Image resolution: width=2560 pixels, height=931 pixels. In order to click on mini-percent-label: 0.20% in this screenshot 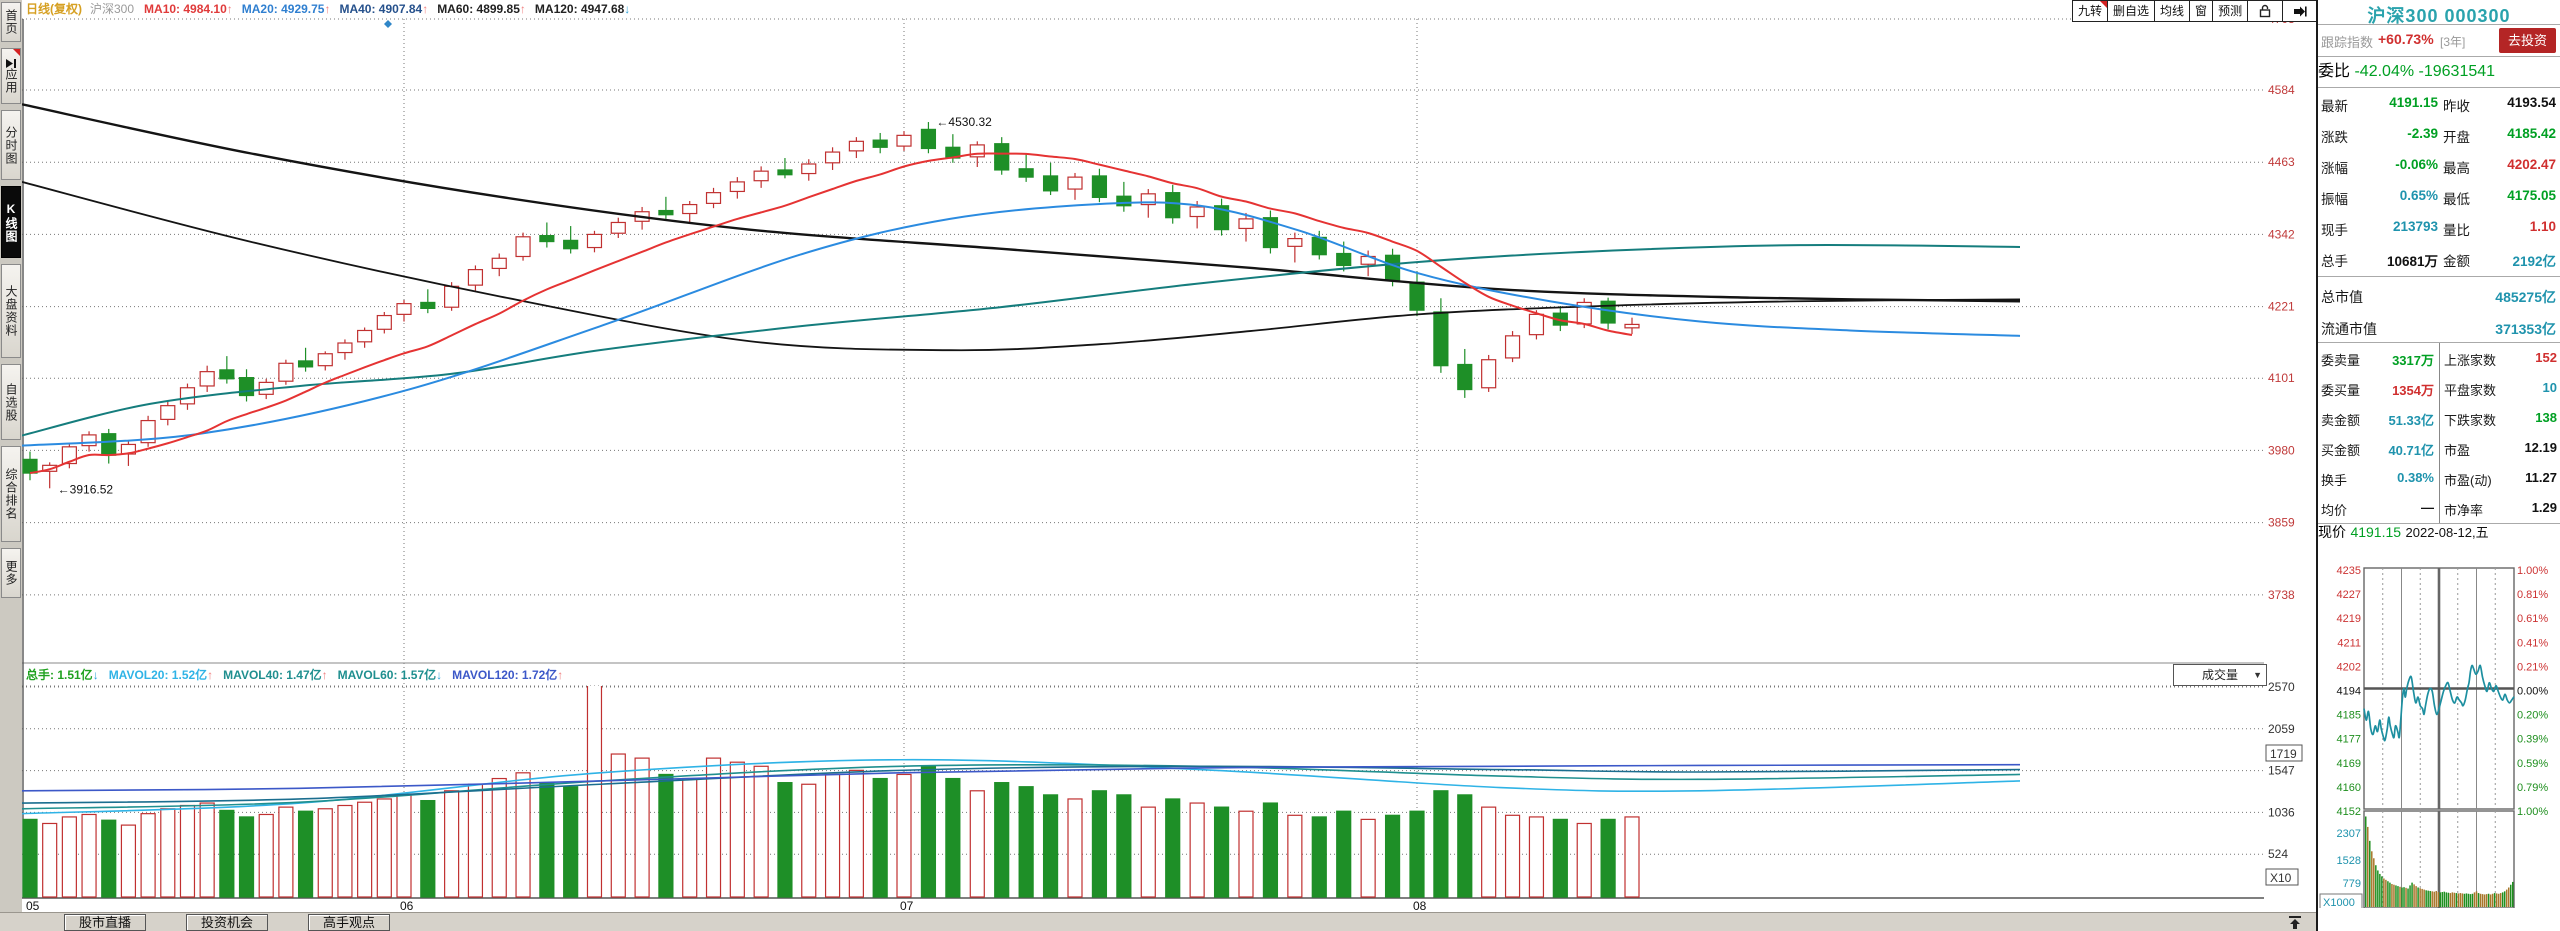, I will do `click(2532, 716)`.